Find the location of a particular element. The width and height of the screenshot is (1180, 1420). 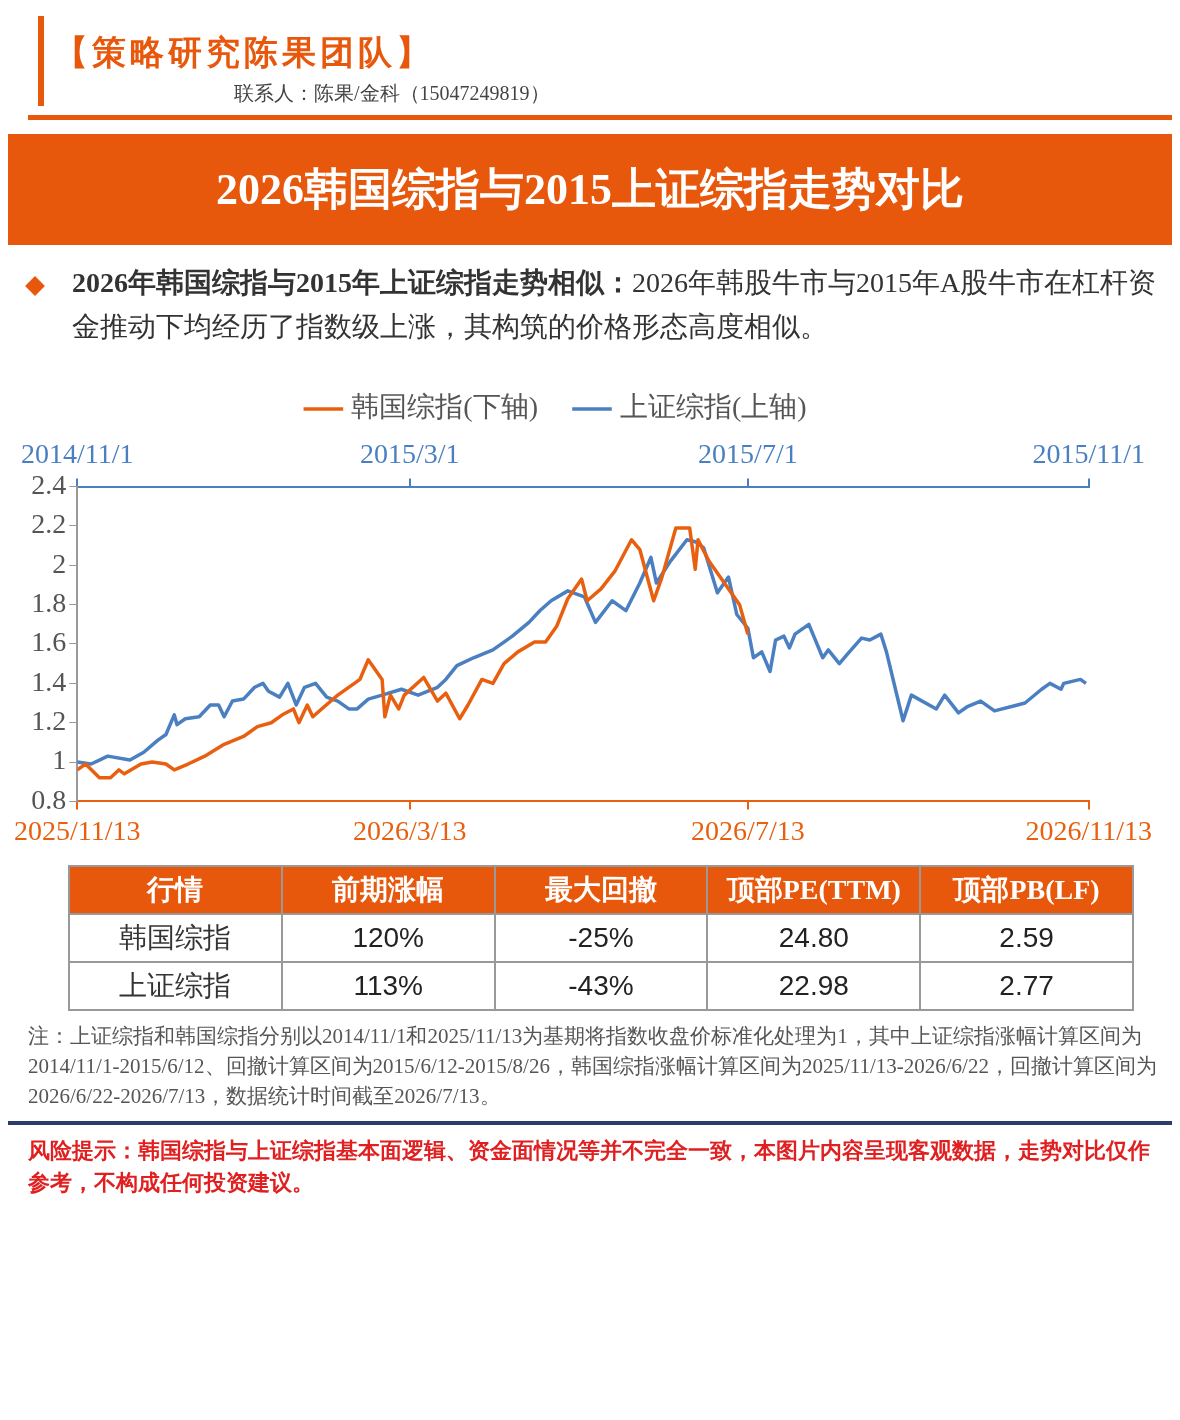

text: 行情 is located at coordinates (175, 890).